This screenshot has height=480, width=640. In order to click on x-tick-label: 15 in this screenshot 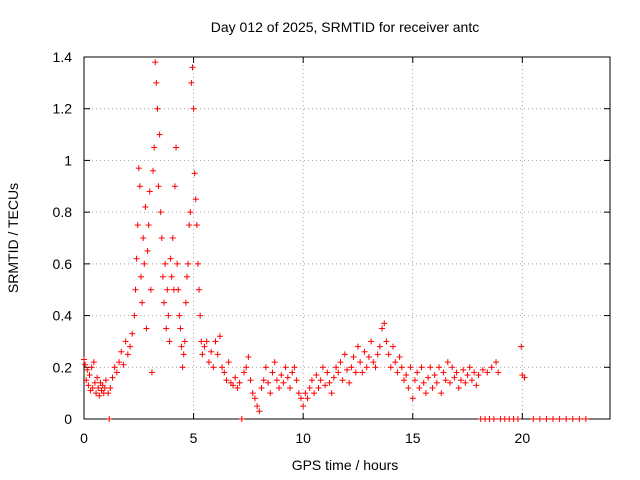, I will do `click(413, 438)`.